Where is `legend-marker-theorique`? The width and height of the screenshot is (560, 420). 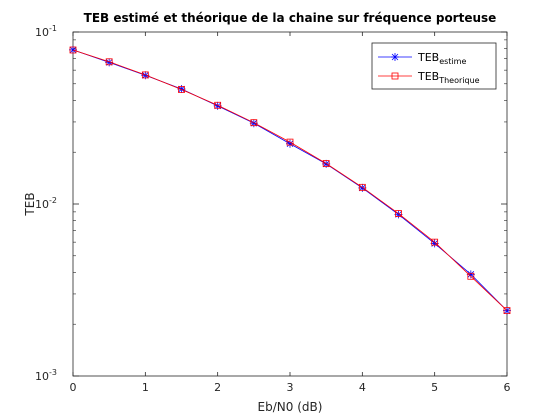 legend-marker-theorique is located at coordinates (395, 76).